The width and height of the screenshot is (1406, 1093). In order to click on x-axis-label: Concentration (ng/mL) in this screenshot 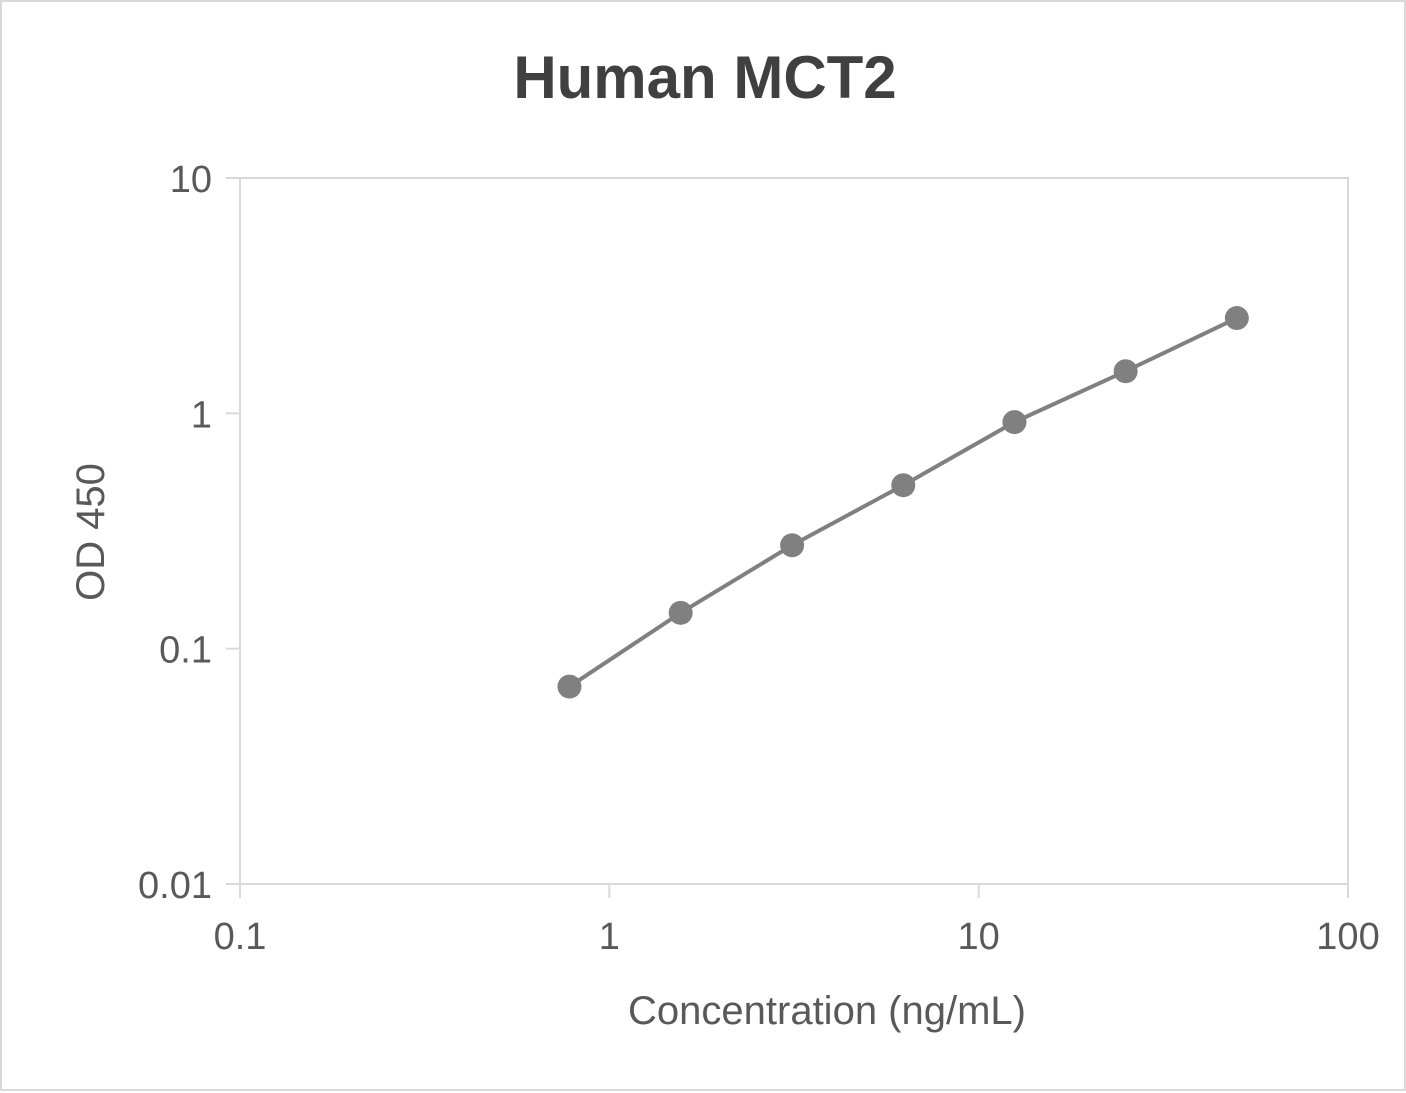, I will do `click(827, 1011)`.